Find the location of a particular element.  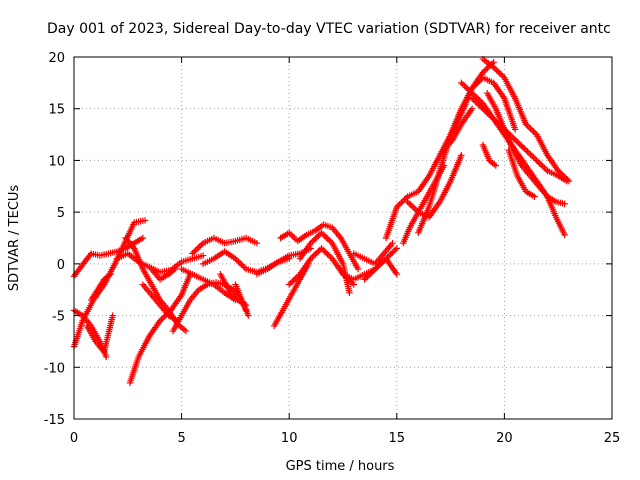

x-tick-label: 10 is located at coordinates (289, 438).